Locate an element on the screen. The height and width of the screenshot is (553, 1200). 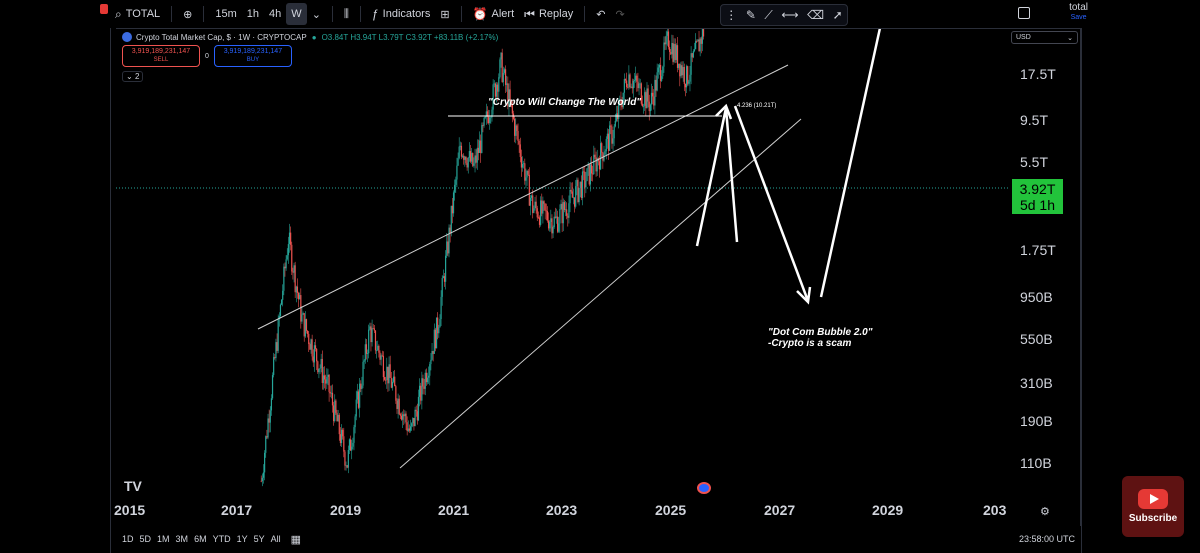
range-6m: 6M is located at coordinates (200, 539).